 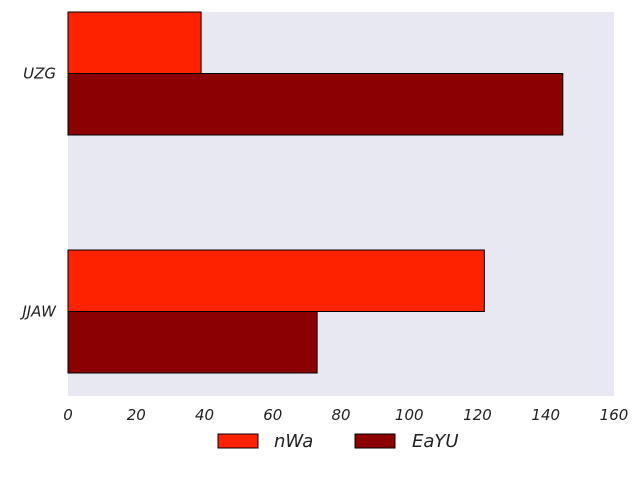 What do you see at coordinates (204, 415) in the screenshot?
I see `x-tick-label-40: 40` at bounding box center [204, 415].